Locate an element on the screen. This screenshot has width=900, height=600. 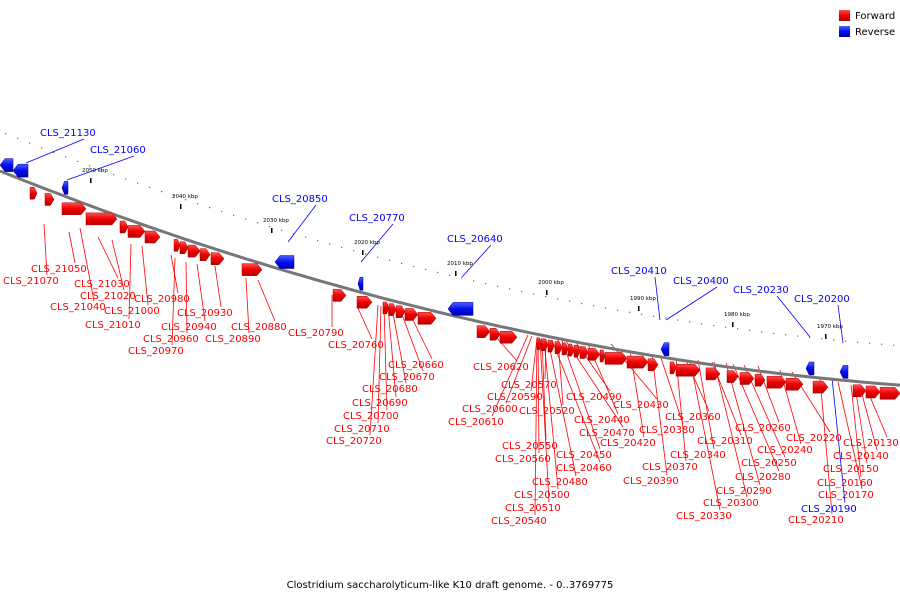
gene-label: CLS_20770 is located at coordinates (377, 218).